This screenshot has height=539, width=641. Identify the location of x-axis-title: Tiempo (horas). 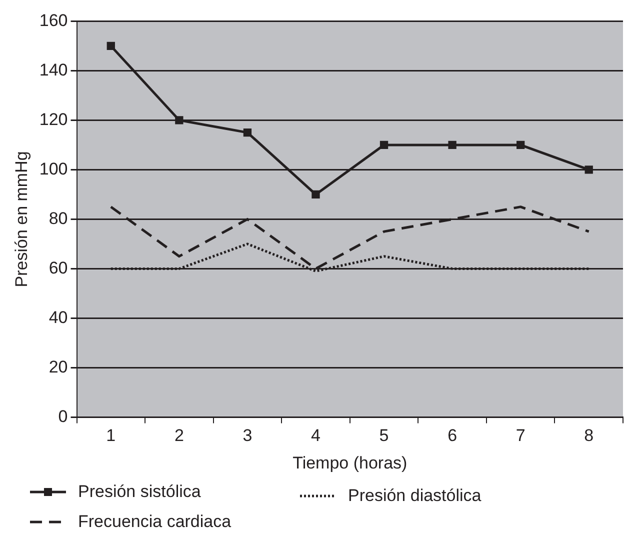
(350, 462).